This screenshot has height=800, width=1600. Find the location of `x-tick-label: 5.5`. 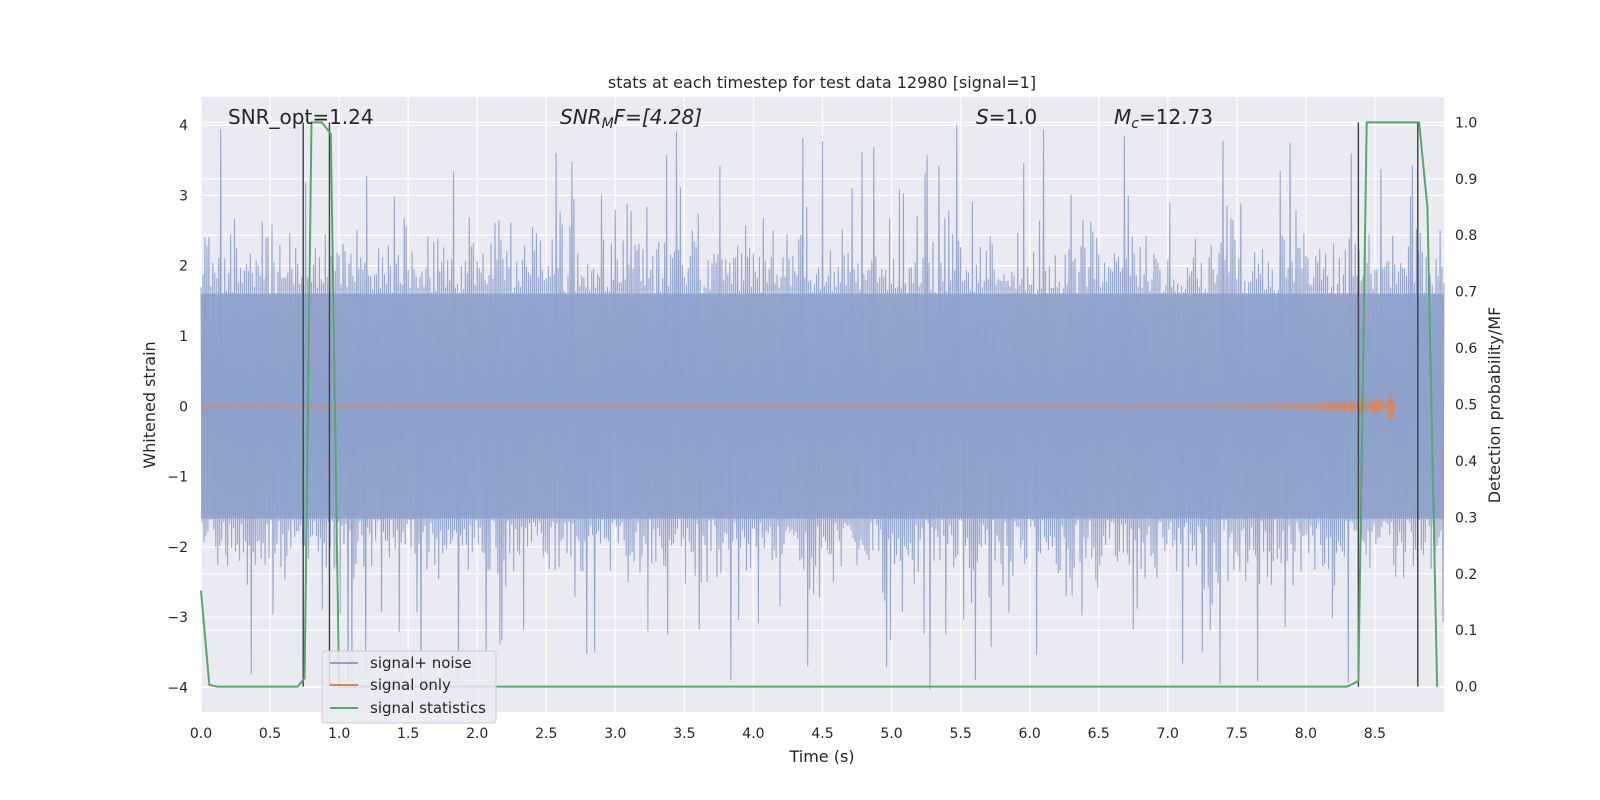

x-tick-label: 5.5 is located at coordinates (960, 734).